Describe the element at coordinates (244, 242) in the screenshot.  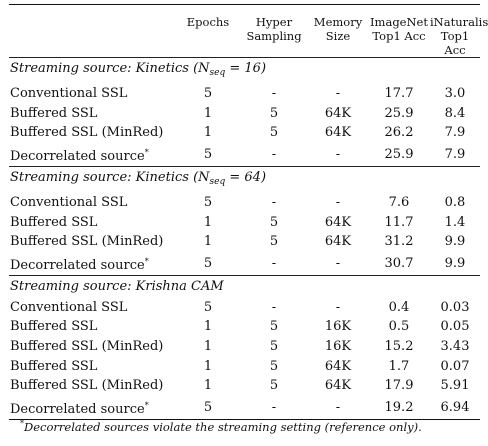
I see `table-row: Buffered SSL (MinRed) 1 5 64K 31.2 9.9` at that location.